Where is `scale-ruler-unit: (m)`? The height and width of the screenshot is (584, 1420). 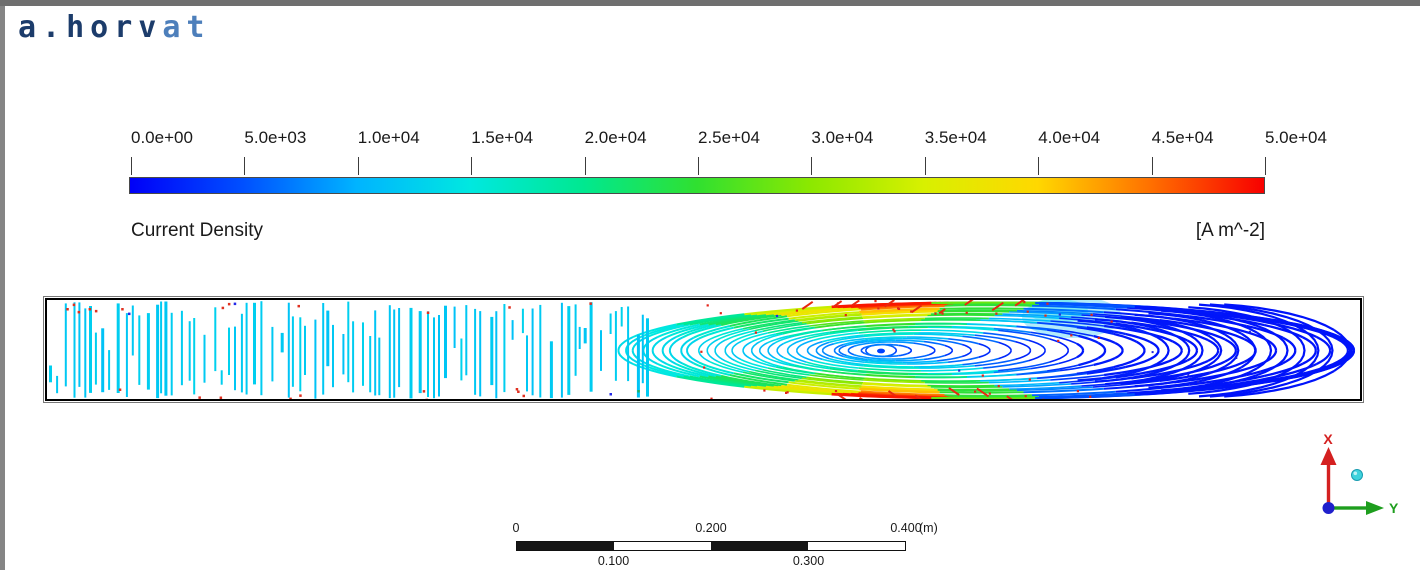 scale-ruler-unit: (m) is located at coordinates (928, 528).